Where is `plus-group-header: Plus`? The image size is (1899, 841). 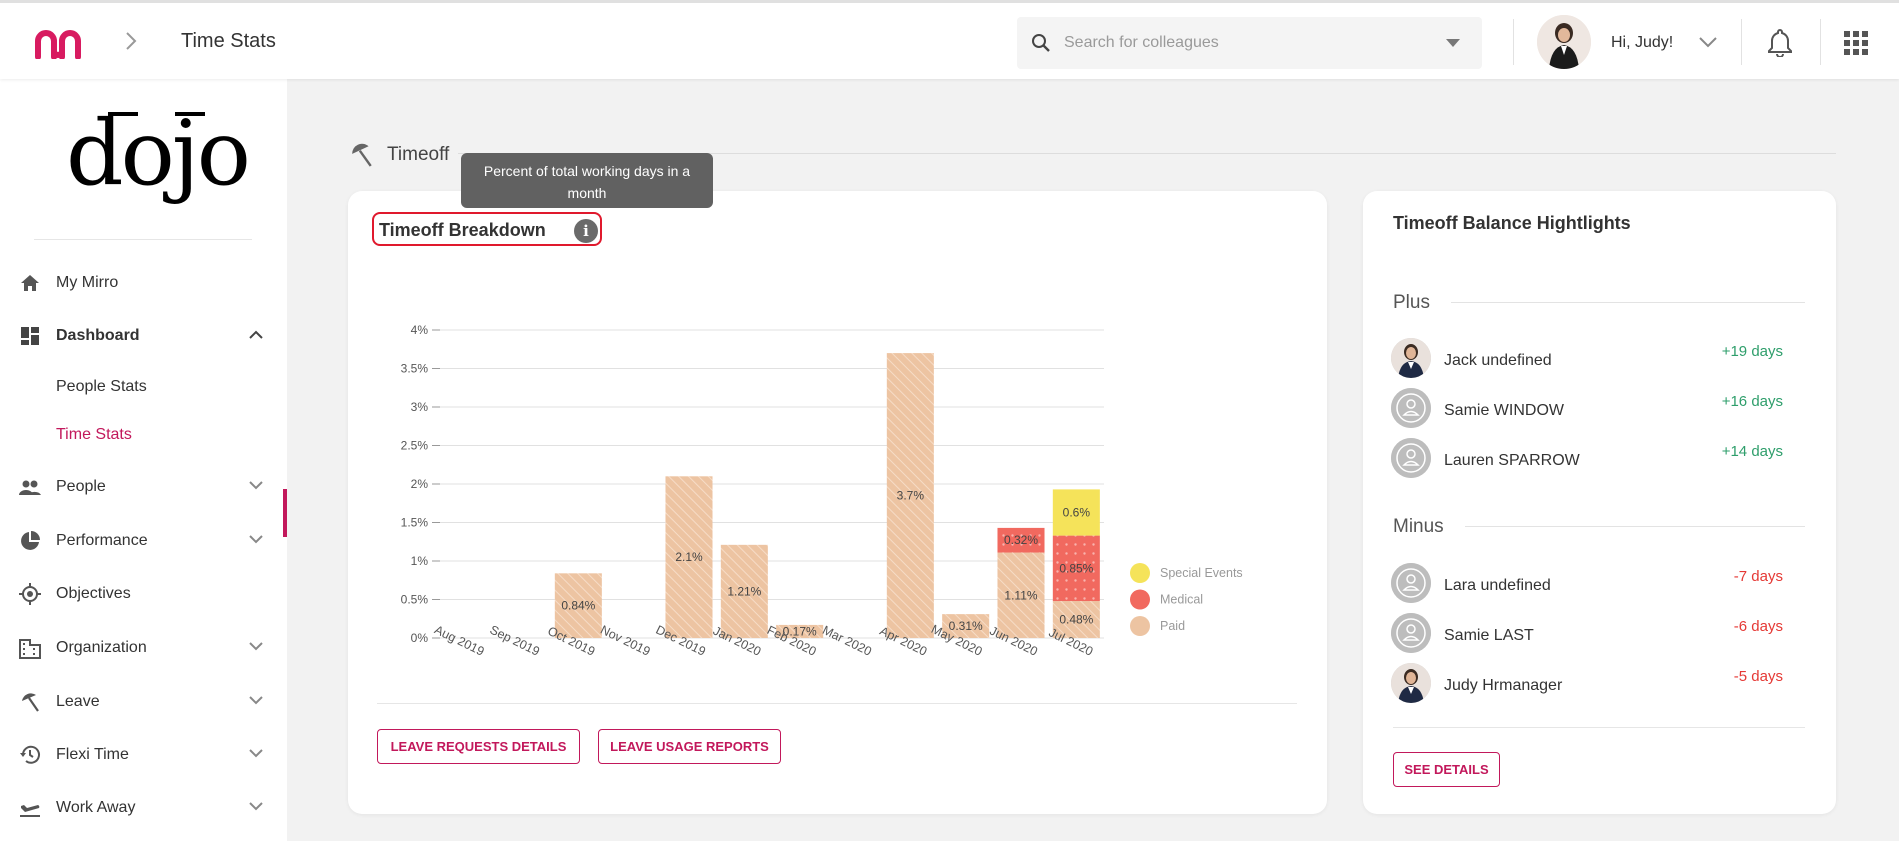
plus-group-header: Plus is located at coordinates (1599, 302).